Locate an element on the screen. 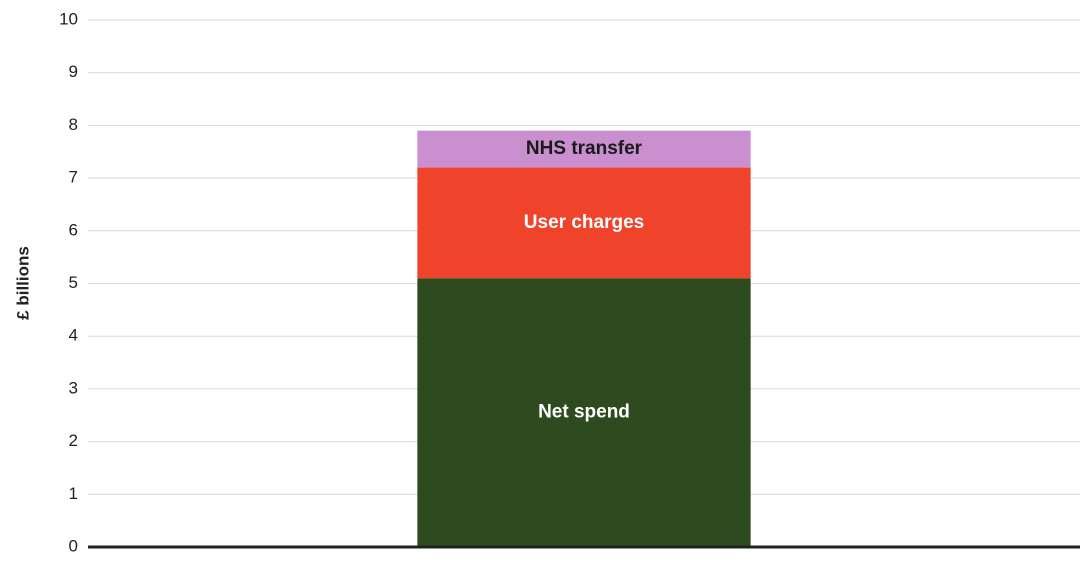  y-tick-label: 6 is located at coordinates (73, 229).